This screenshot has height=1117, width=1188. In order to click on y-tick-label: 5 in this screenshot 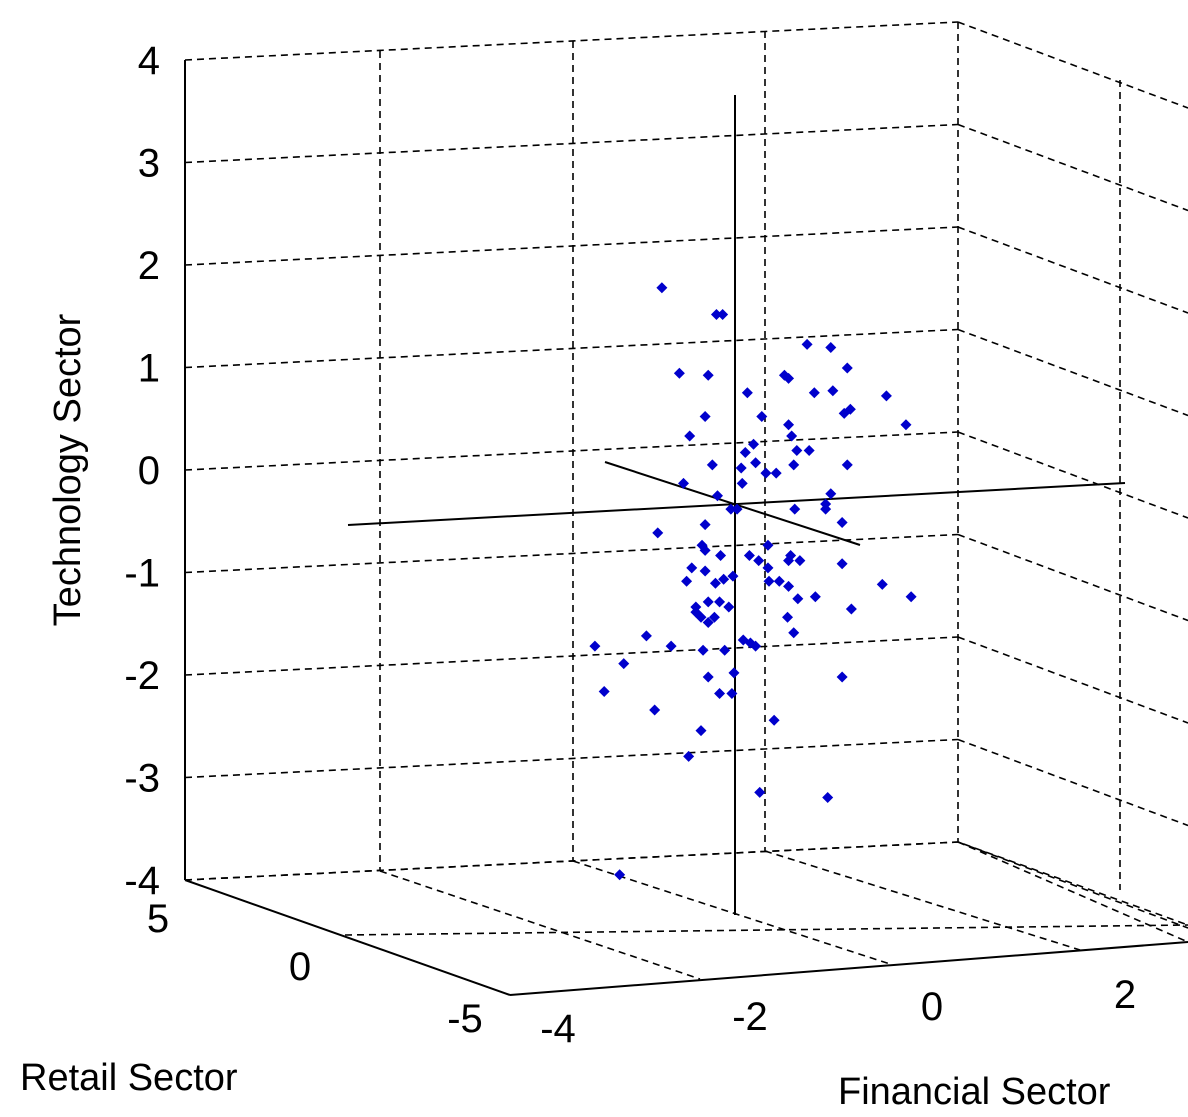, I will do `click(158, 919)`.